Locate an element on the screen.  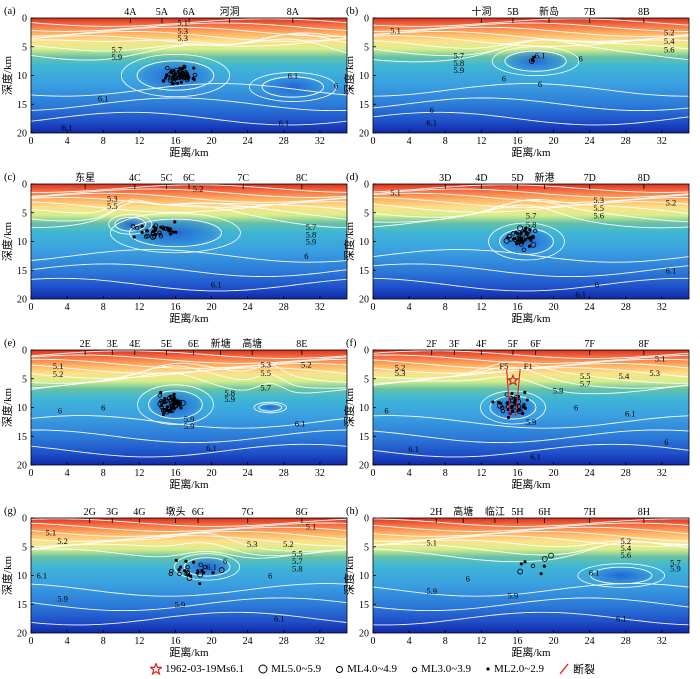
profile-label: 5H is located at coordinates (517, 512).